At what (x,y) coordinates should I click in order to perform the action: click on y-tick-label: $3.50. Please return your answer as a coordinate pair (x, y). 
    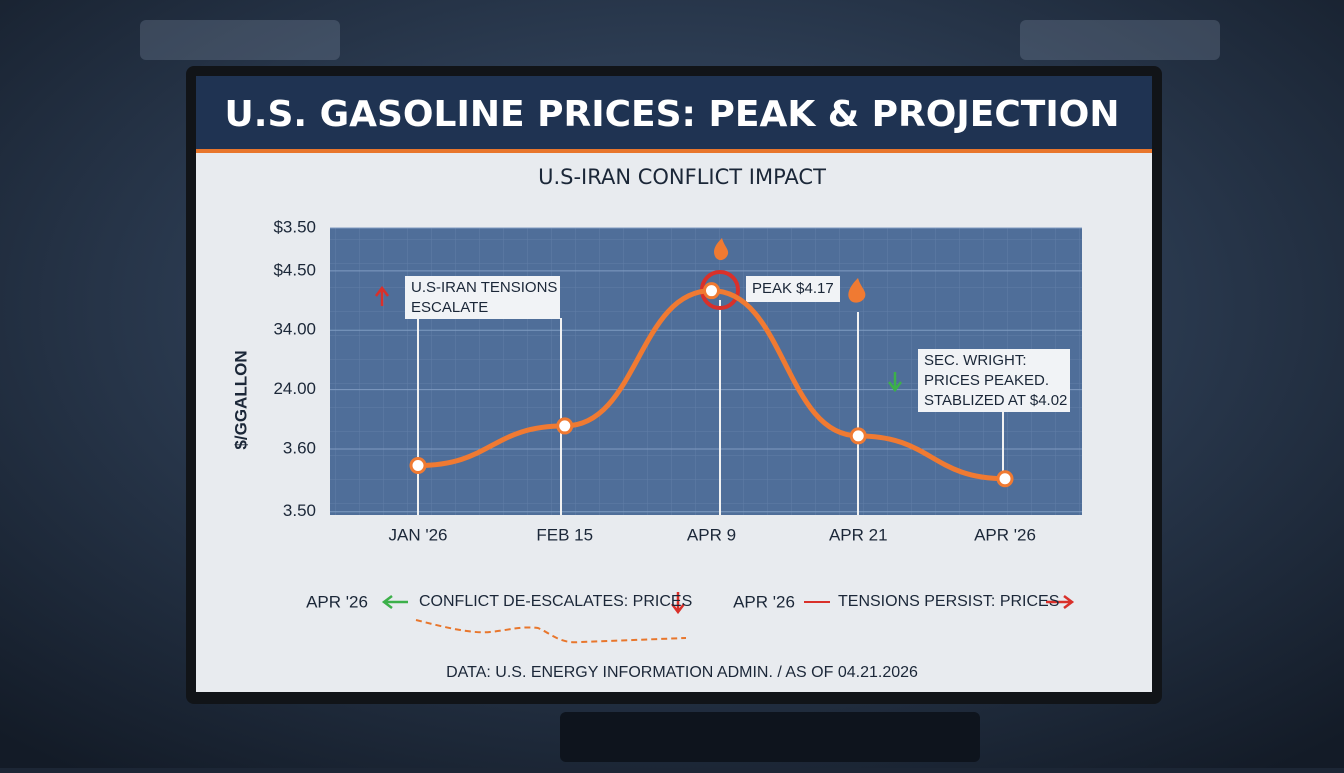
    Looking at the image, I should click on (294, 226).